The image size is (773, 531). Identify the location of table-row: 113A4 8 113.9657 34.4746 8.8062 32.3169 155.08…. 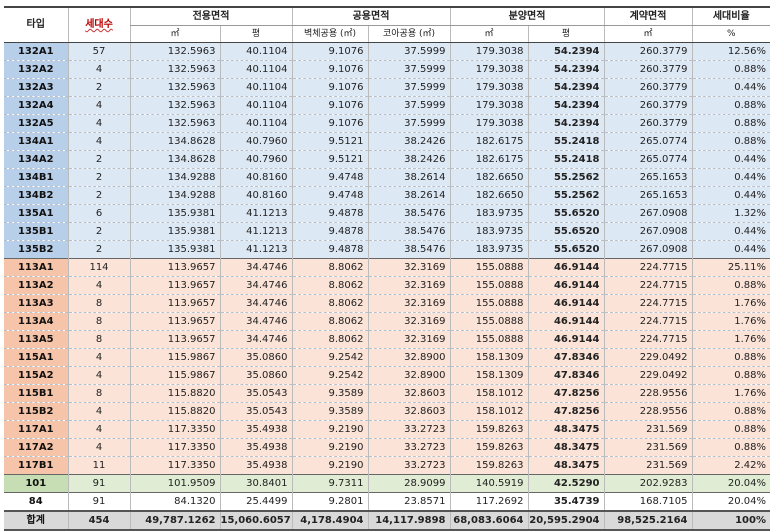
(387, 321).